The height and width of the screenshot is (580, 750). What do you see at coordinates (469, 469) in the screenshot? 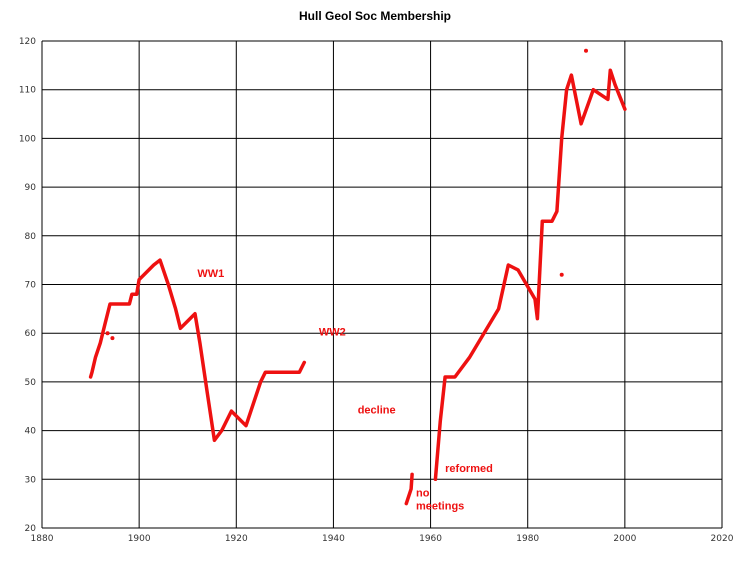
I see `annotation-reformed: reformed` at bounding box center [469, 469].